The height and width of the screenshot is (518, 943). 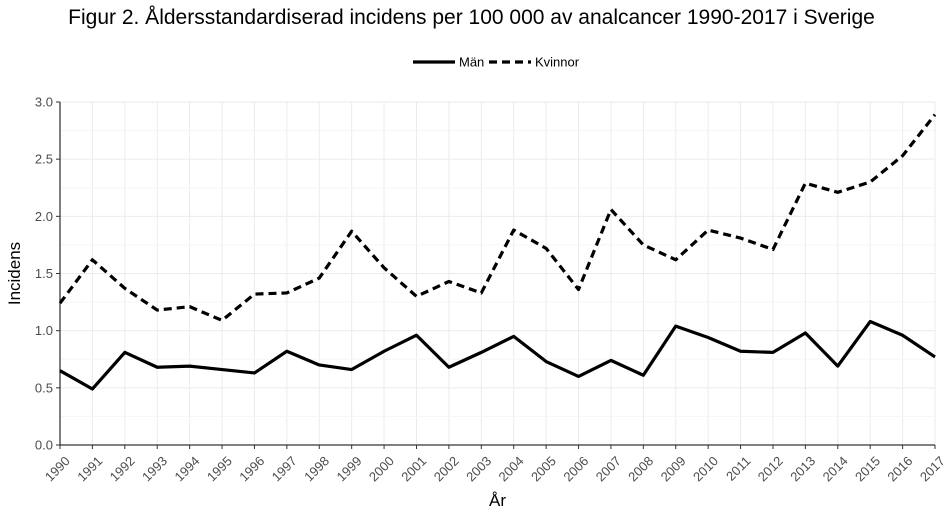 I want to click on x-tick-label: 1994, so click(x=186, y=468).